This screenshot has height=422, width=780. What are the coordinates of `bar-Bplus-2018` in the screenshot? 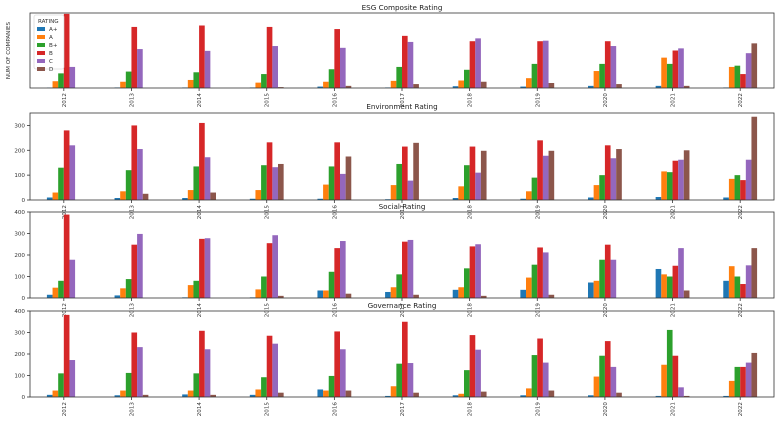 It's located at (467, 283).